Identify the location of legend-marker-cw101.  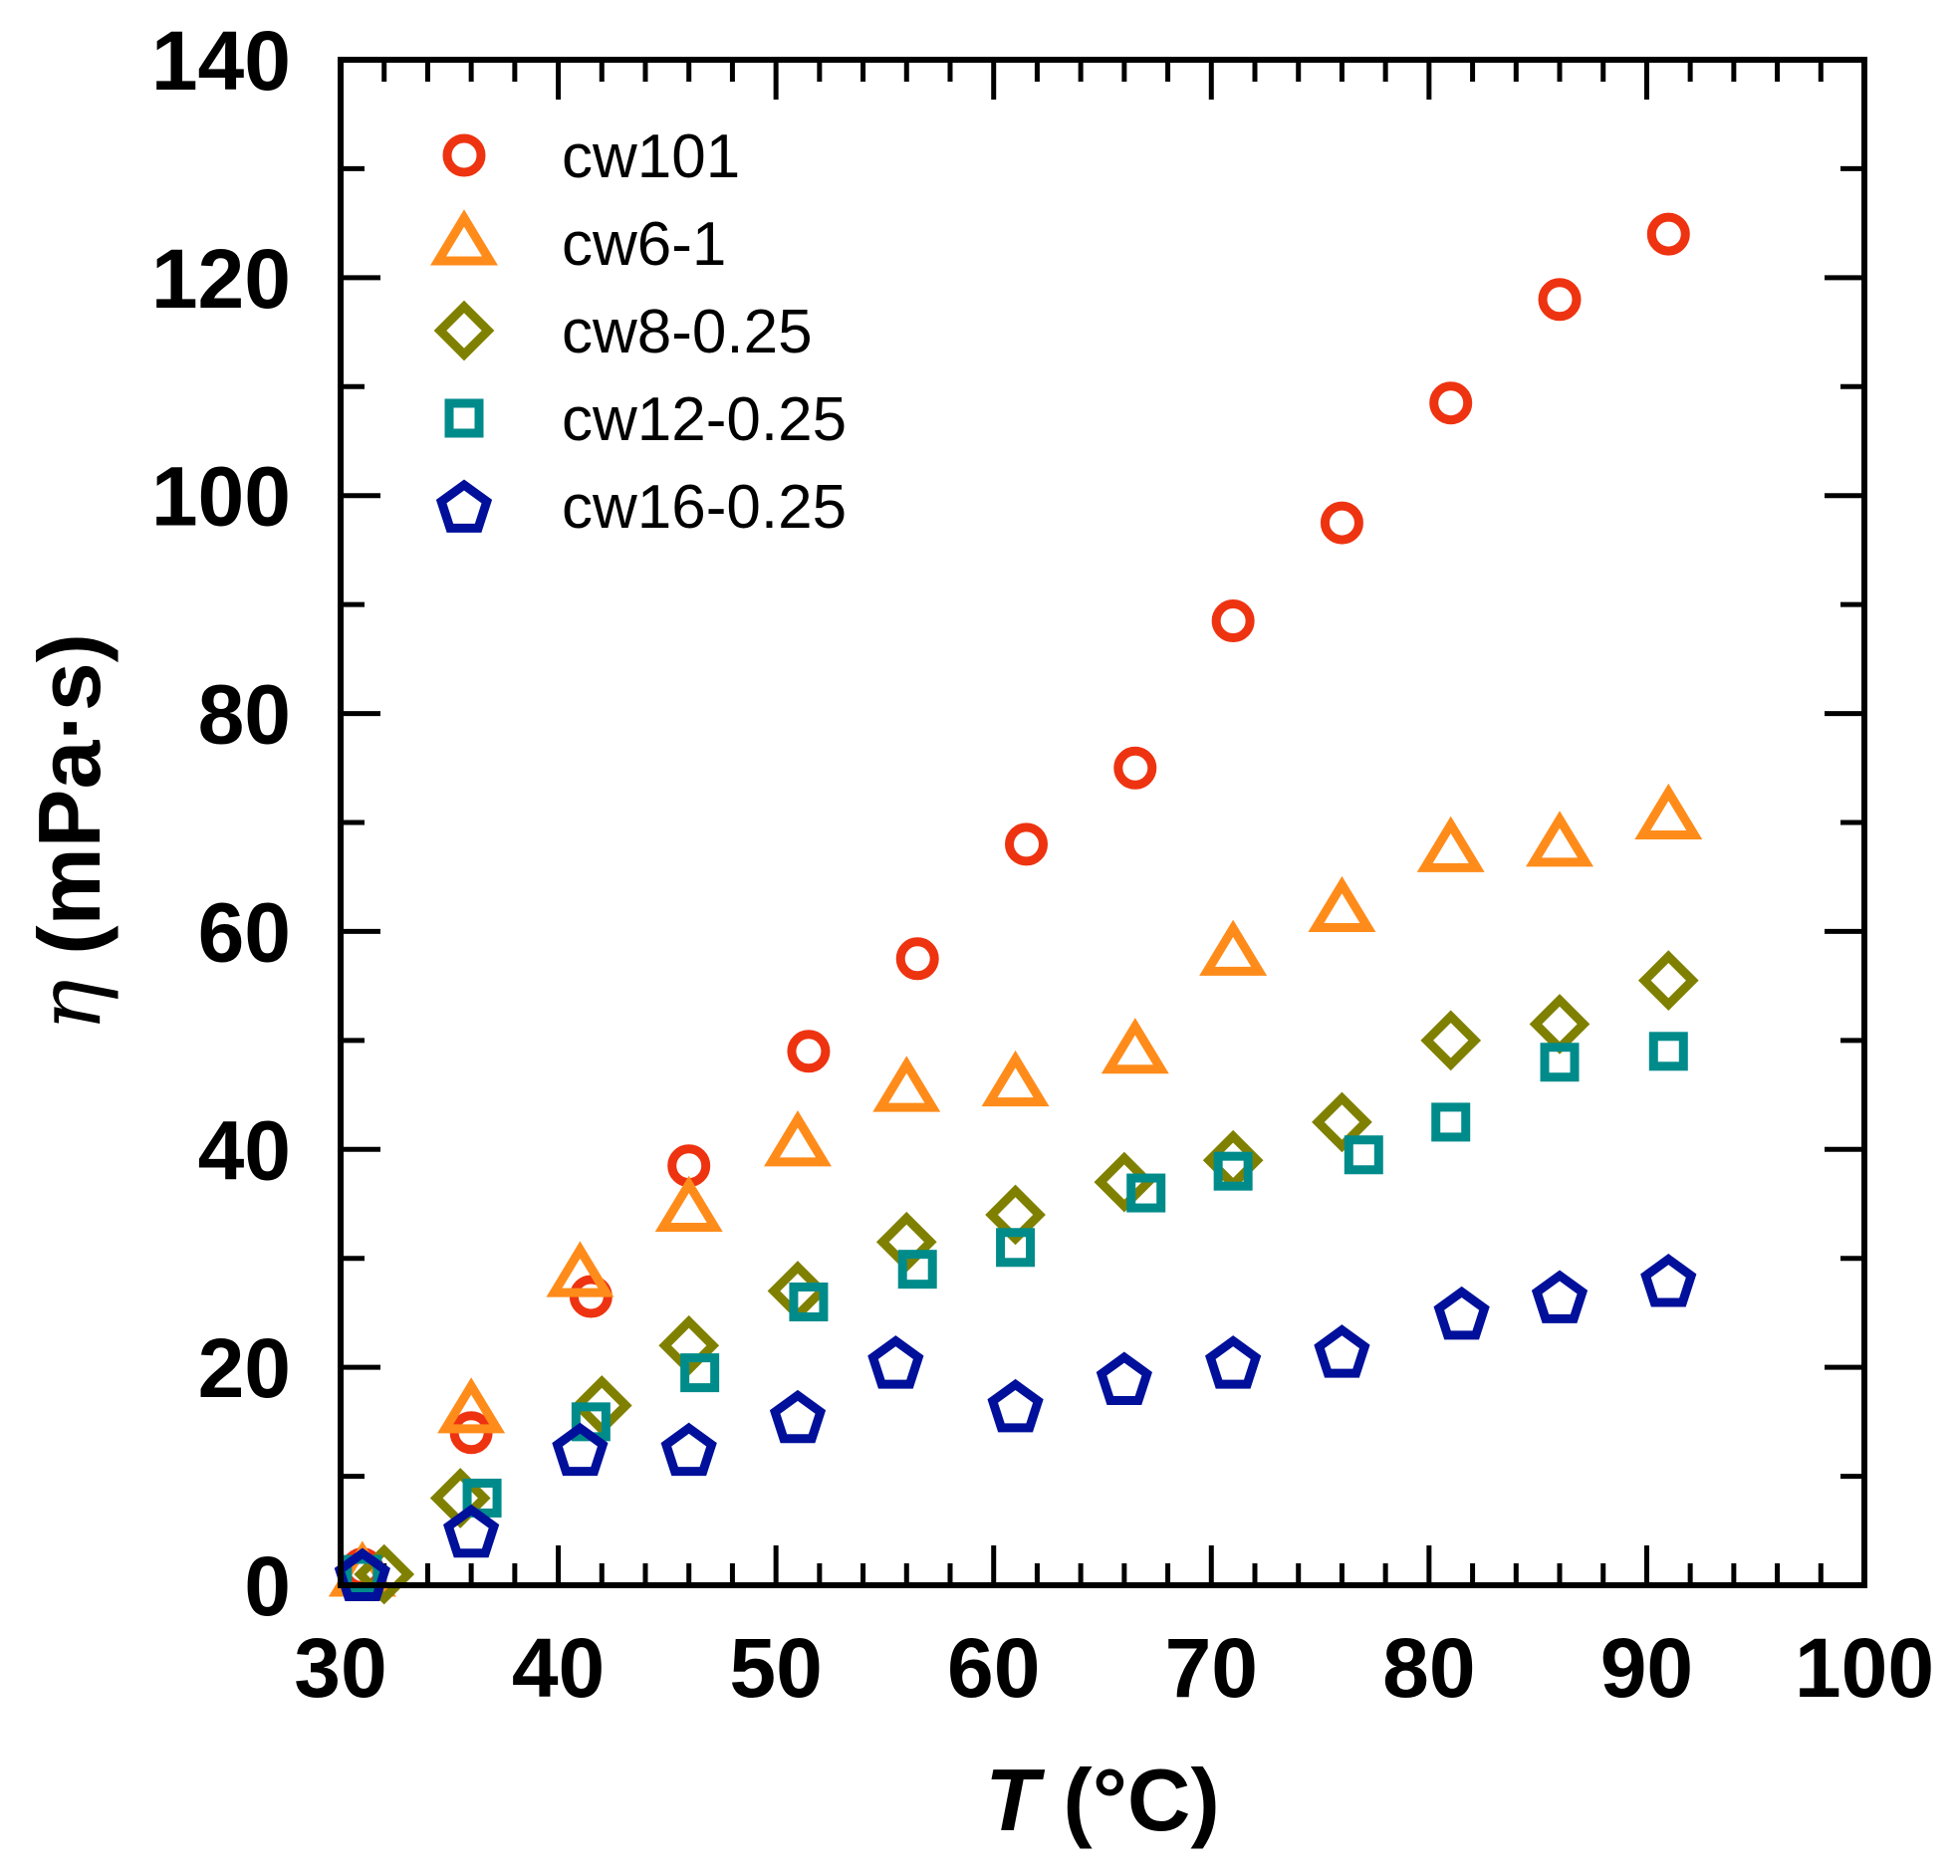
(464, 155).